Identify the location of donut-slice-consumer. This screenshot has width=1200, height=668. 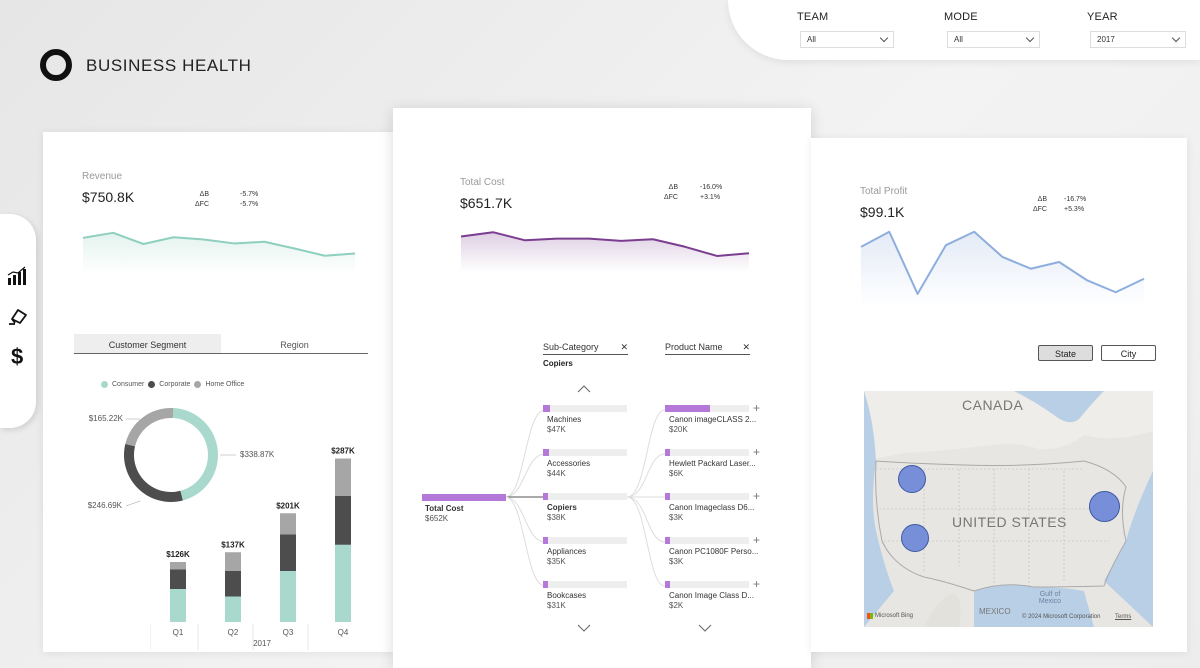
(195, 454).